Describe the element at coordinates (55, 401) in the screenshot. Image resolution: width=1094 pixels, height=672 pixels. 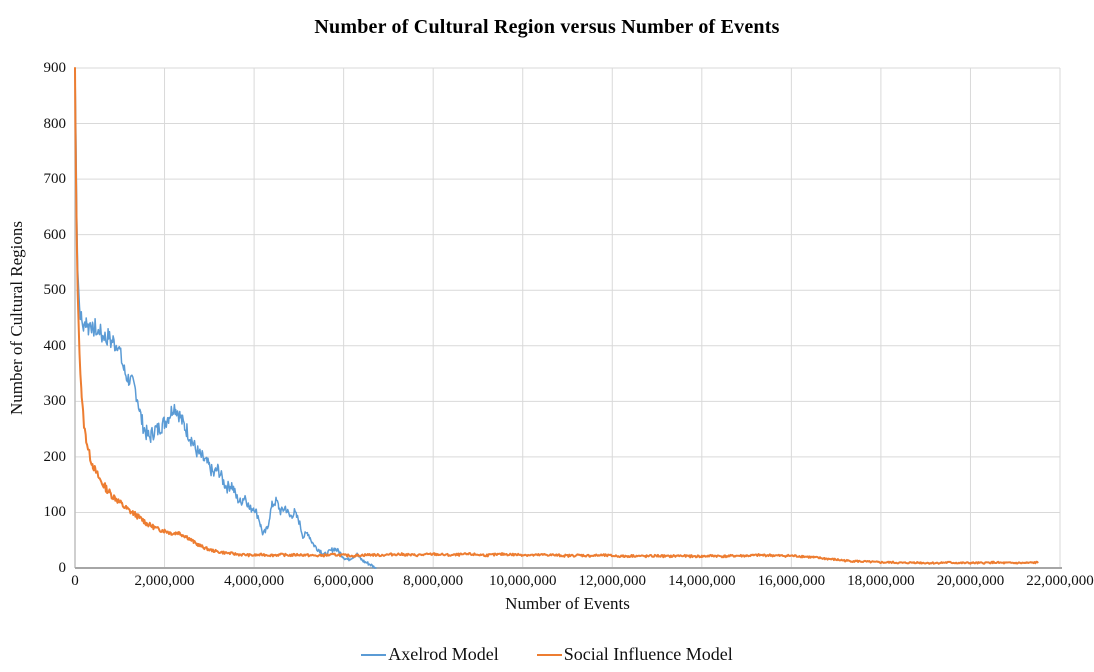
I see `y-tick-label: 300` at that location.